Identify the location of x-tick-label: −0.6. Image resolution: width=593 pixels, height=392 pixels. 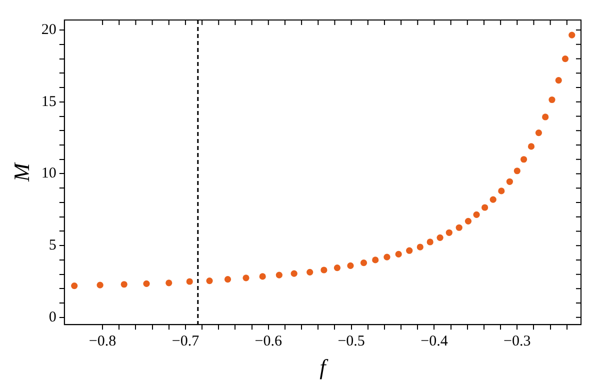
(268, 342).